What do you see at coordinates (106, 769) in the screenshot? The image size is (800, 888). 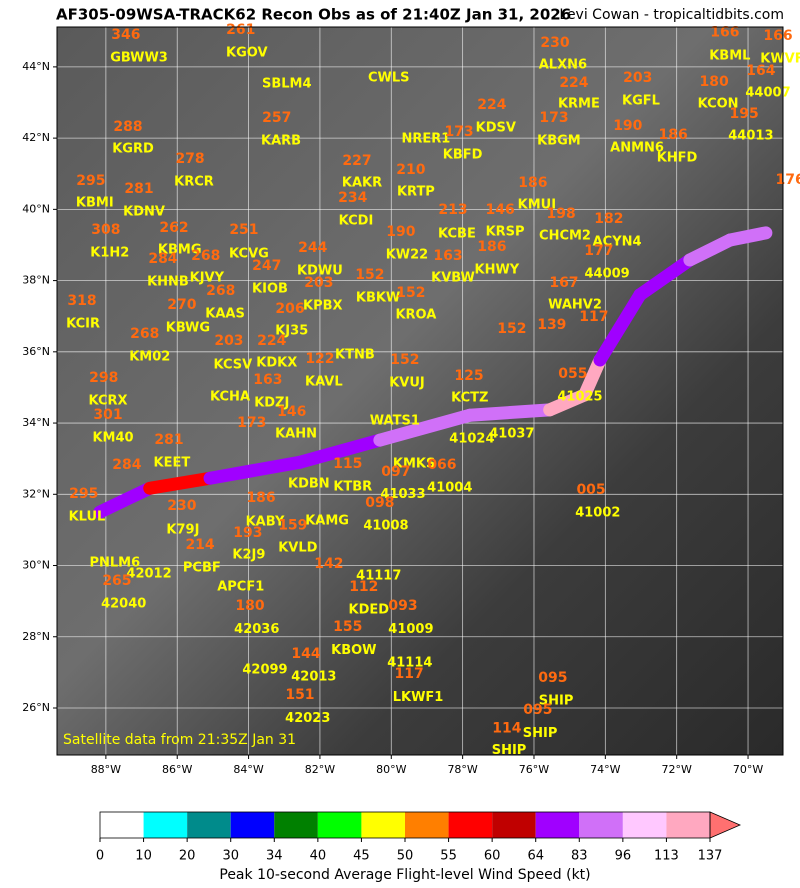 I see `x-tick-label: 88°W` at bounding box center [106, 769].